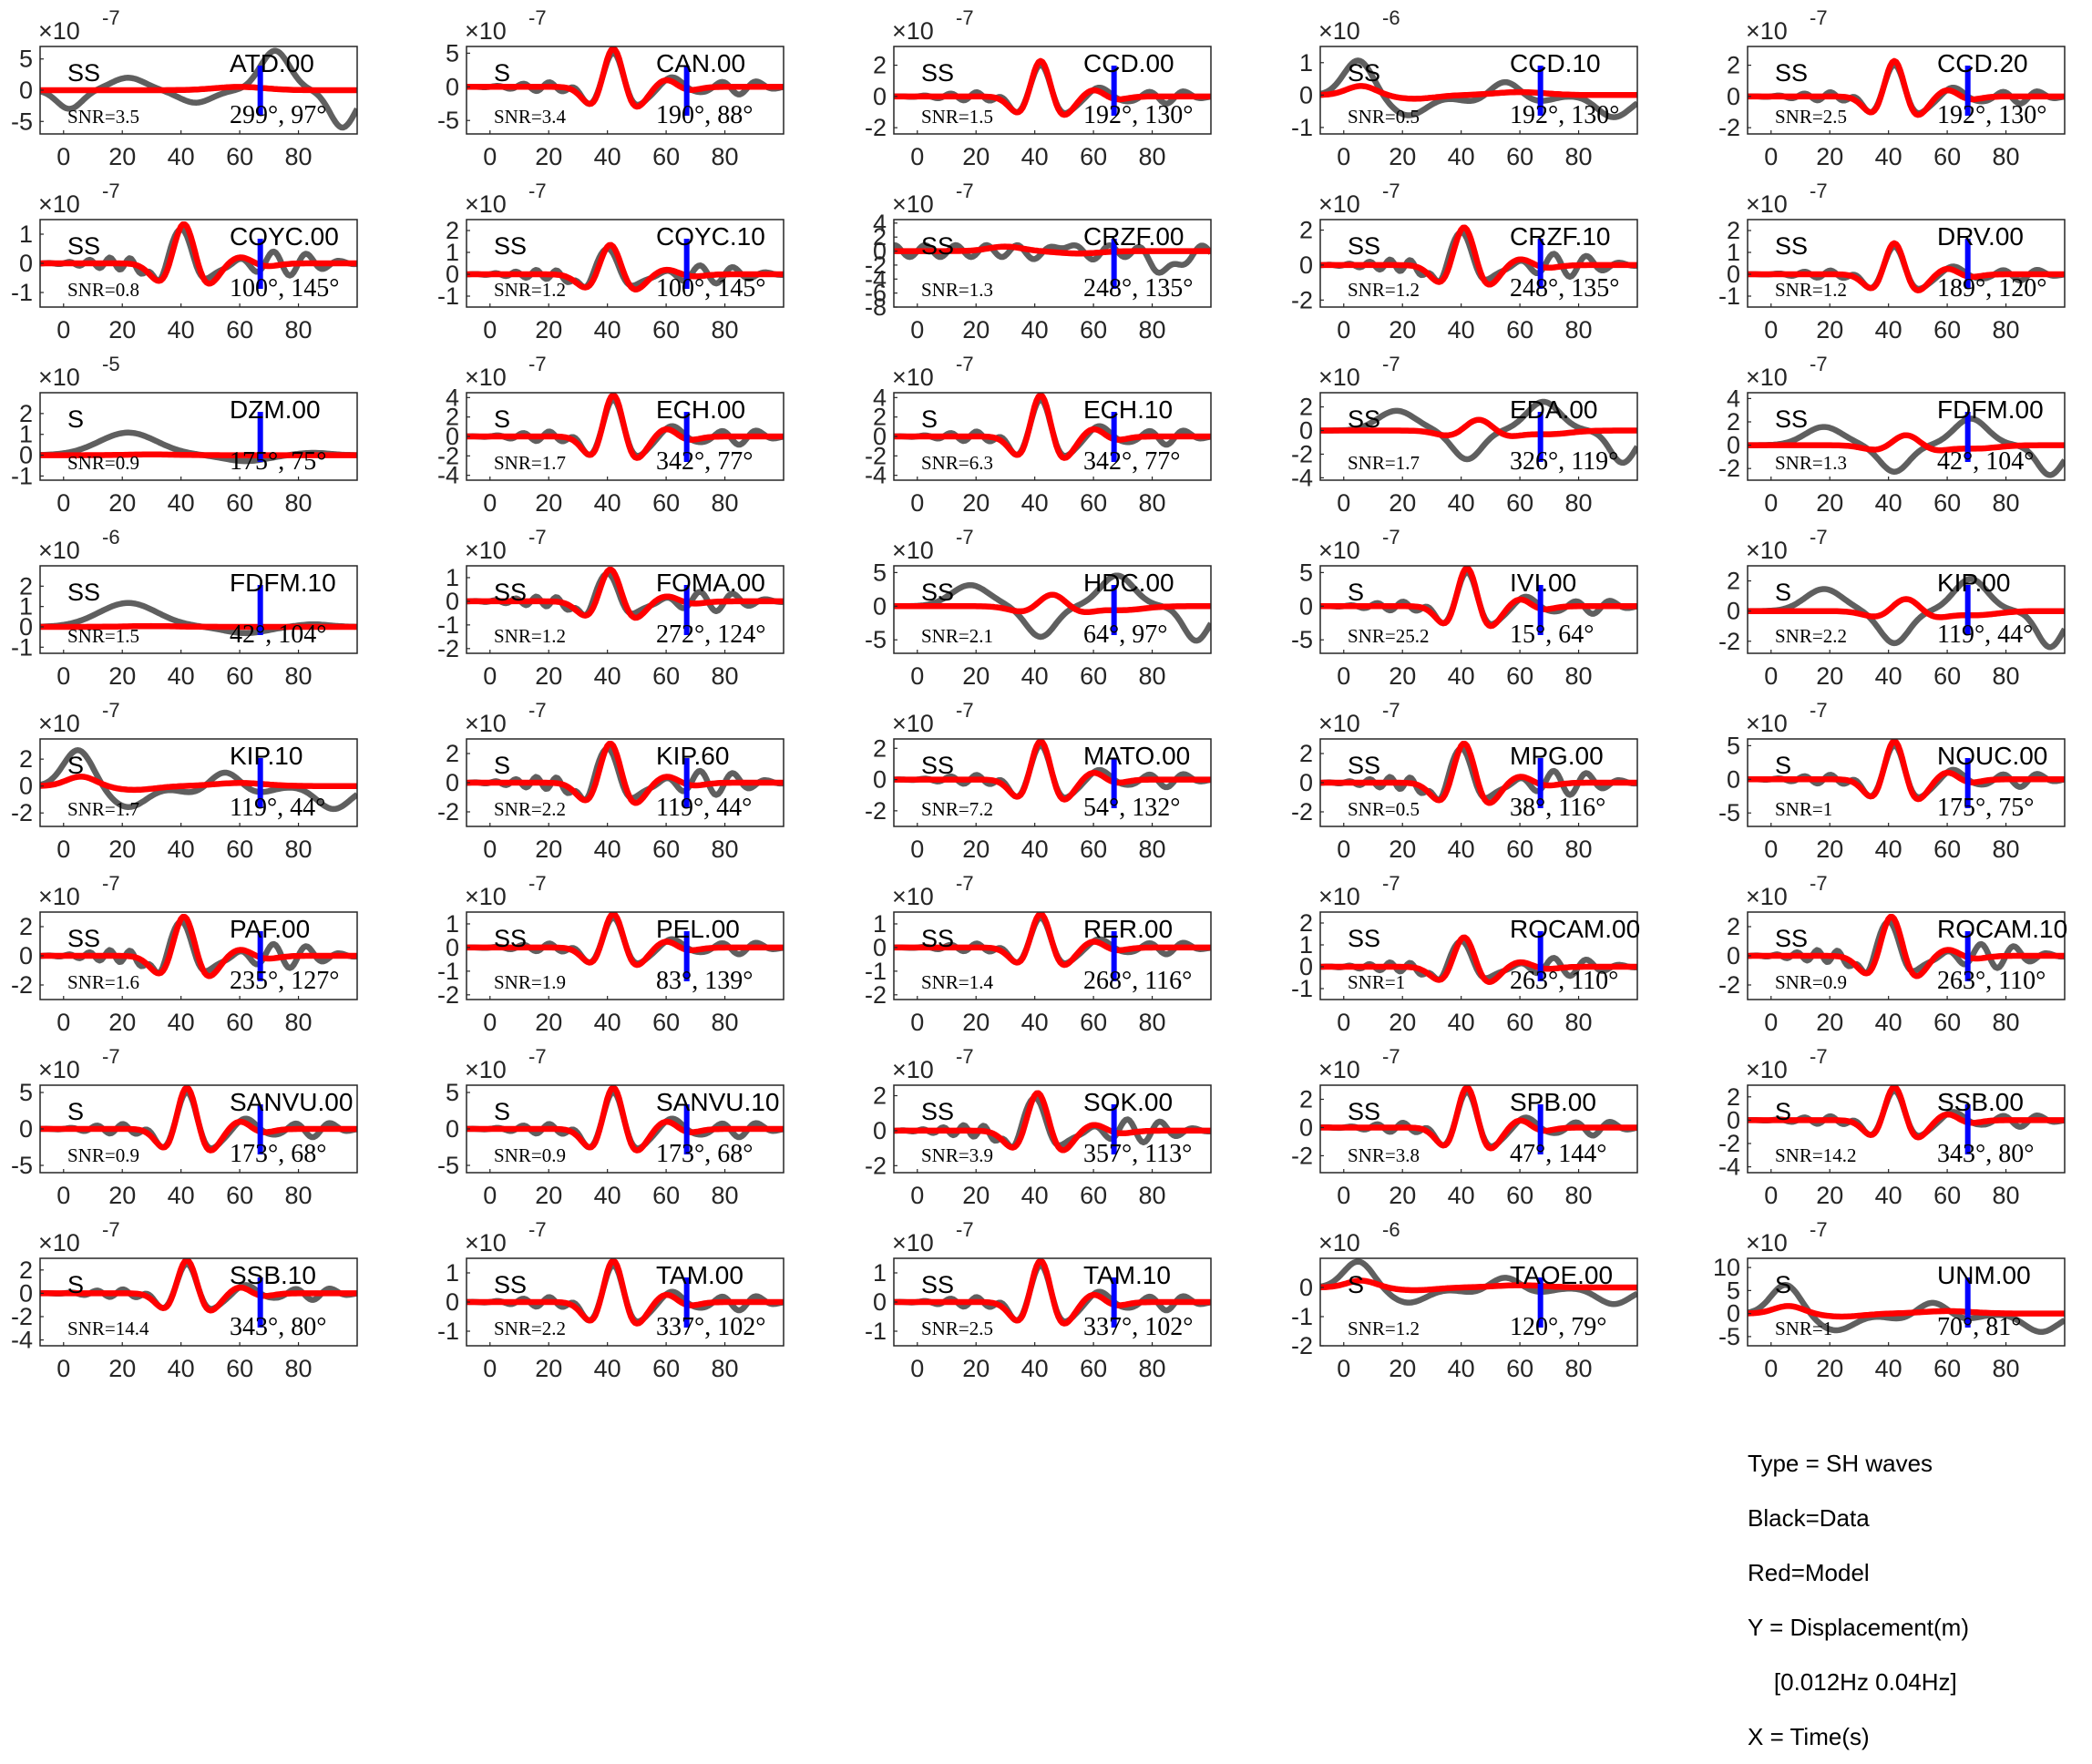 Image resolution: width=2092 pixels, height=1764 pixels. What do you see at coordinates (710, 634) in the screenshot?
I see `azimuth-label: 272°, 124°` at bounding box center [710, 634].